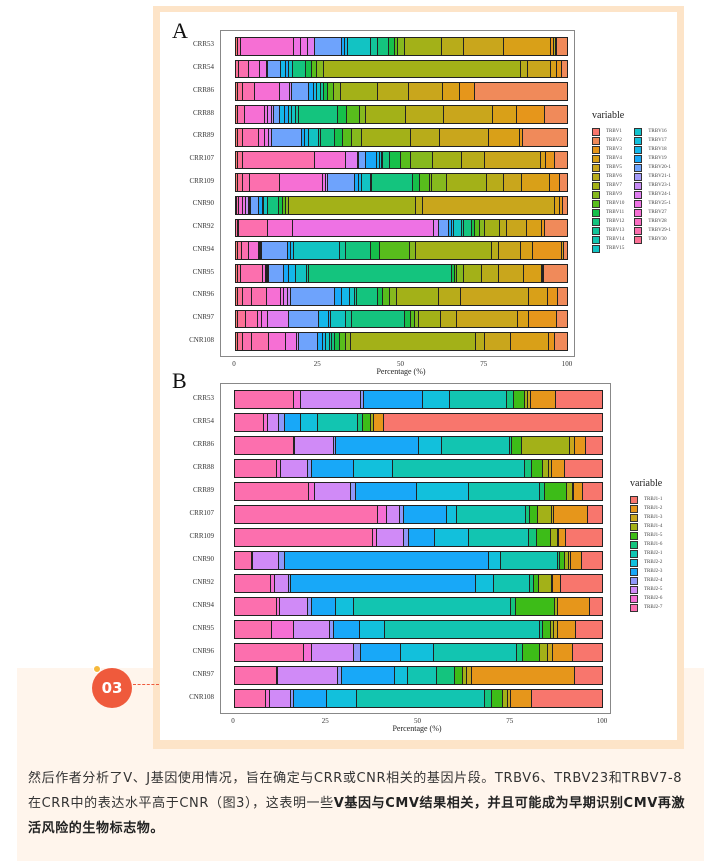  I want to click on x-tick-label: 25, so click(317, 364).